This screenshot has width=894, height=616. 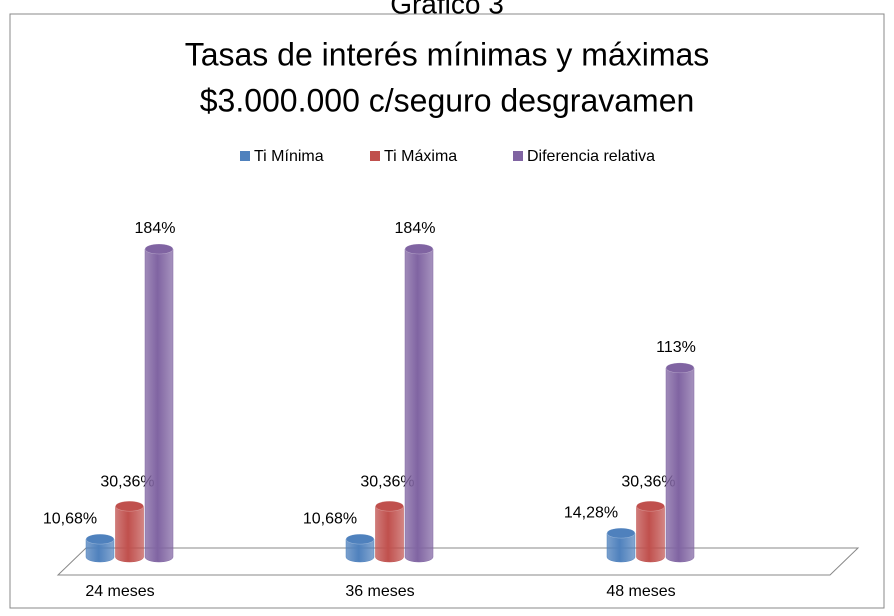 What do you see at coordinates (591, 512) in the screenshot?
I see `data-label: 14,28%` at bounding box center [591, 512].